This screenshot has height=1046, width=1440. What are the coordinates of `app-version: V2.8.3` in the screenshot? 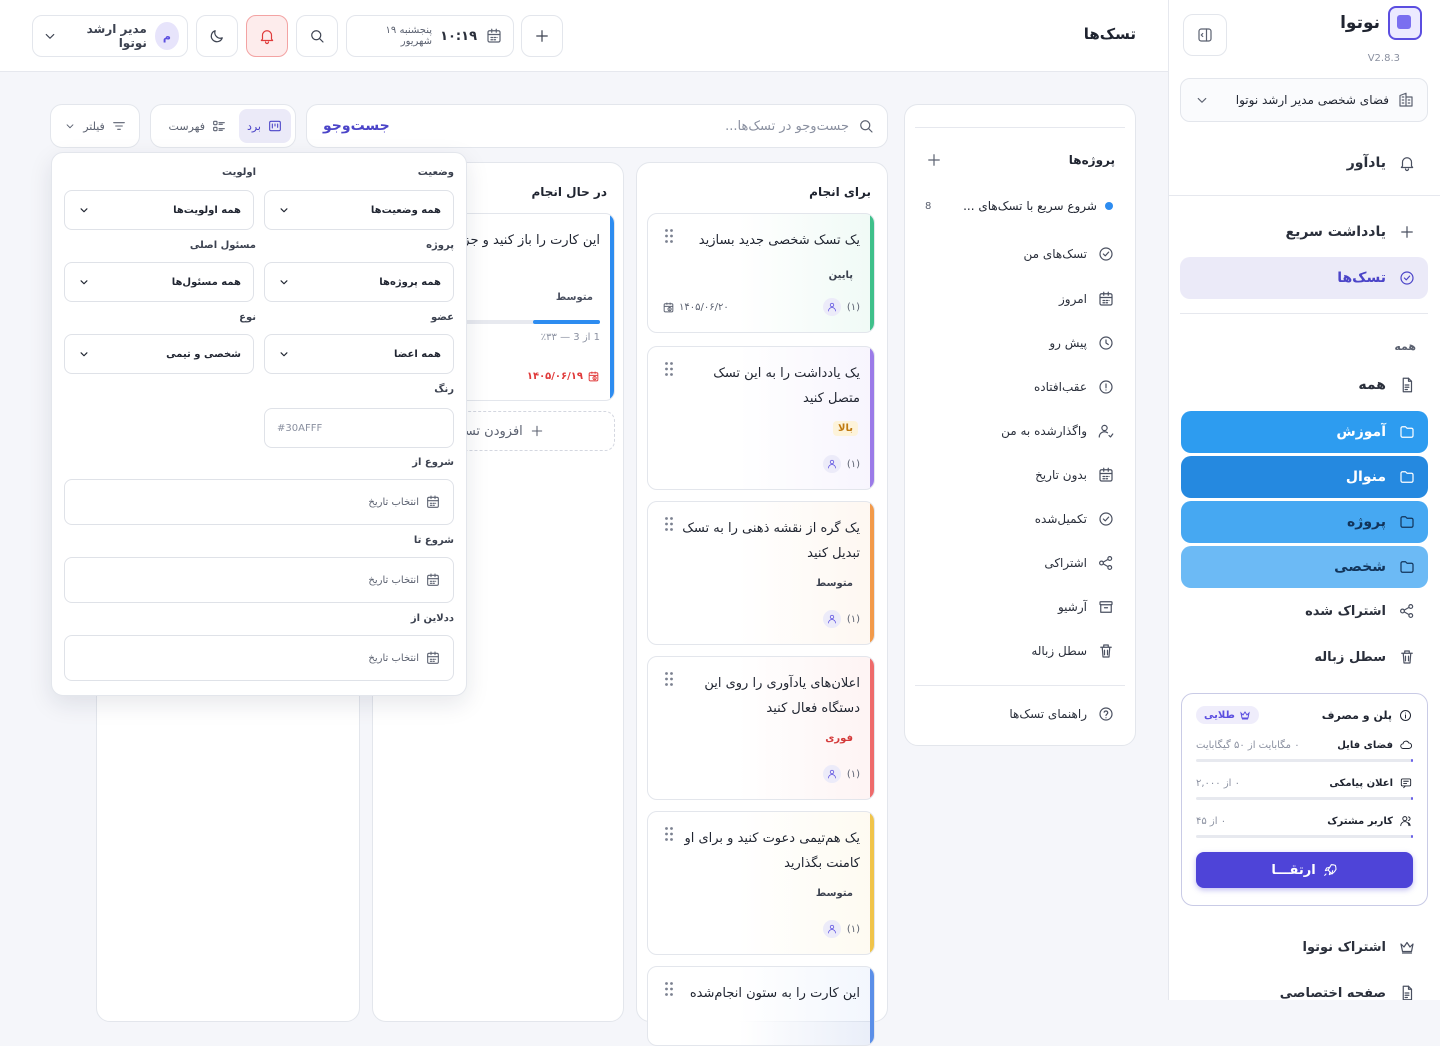 It's located at (1383, 58).